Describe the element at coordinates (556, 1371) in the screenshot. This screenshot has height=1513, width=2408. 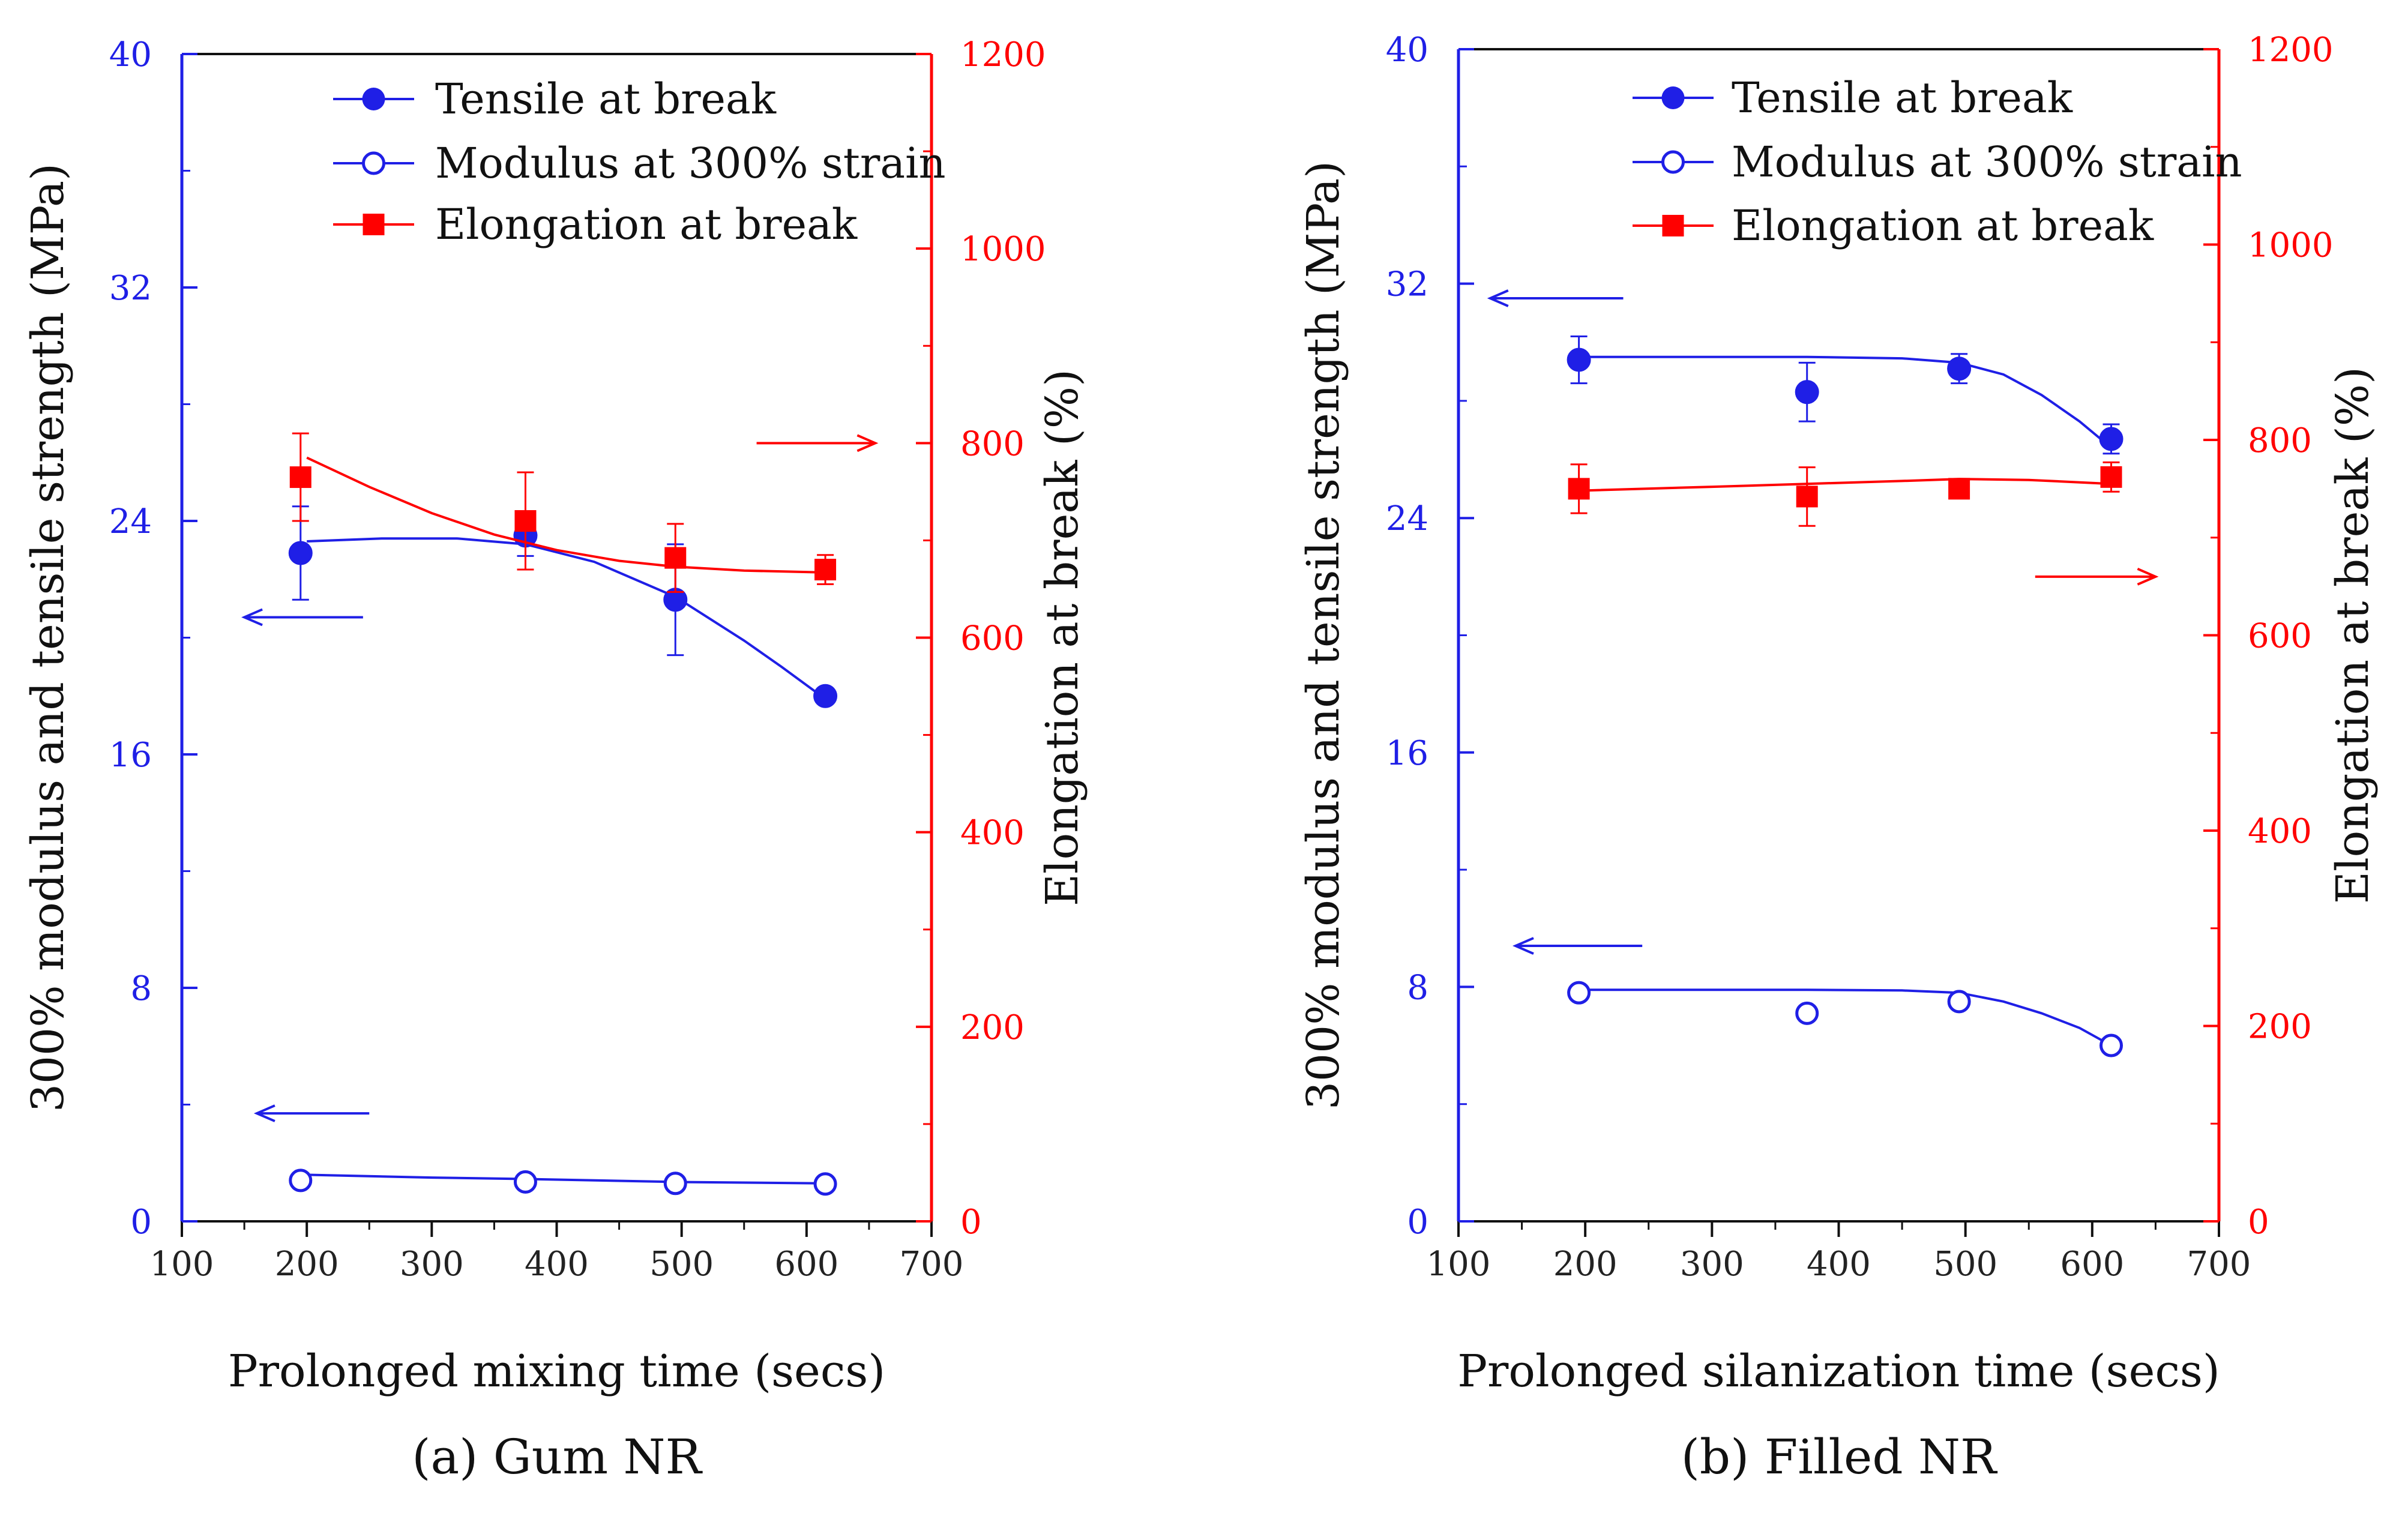
I see `x-axis-title: Prolonged mixing time (secs)` at that location.